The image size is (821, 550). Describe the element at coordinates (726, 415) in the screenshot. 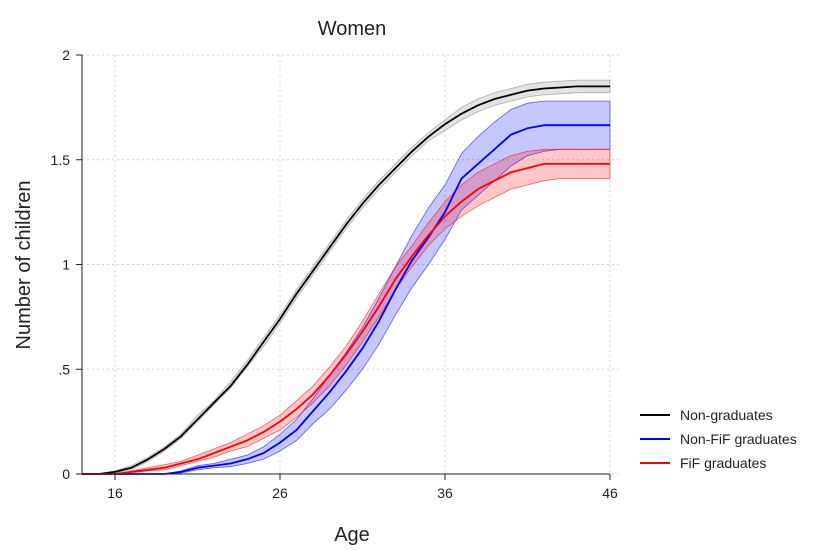

I see `legend-label: Non-graduates` at that location.